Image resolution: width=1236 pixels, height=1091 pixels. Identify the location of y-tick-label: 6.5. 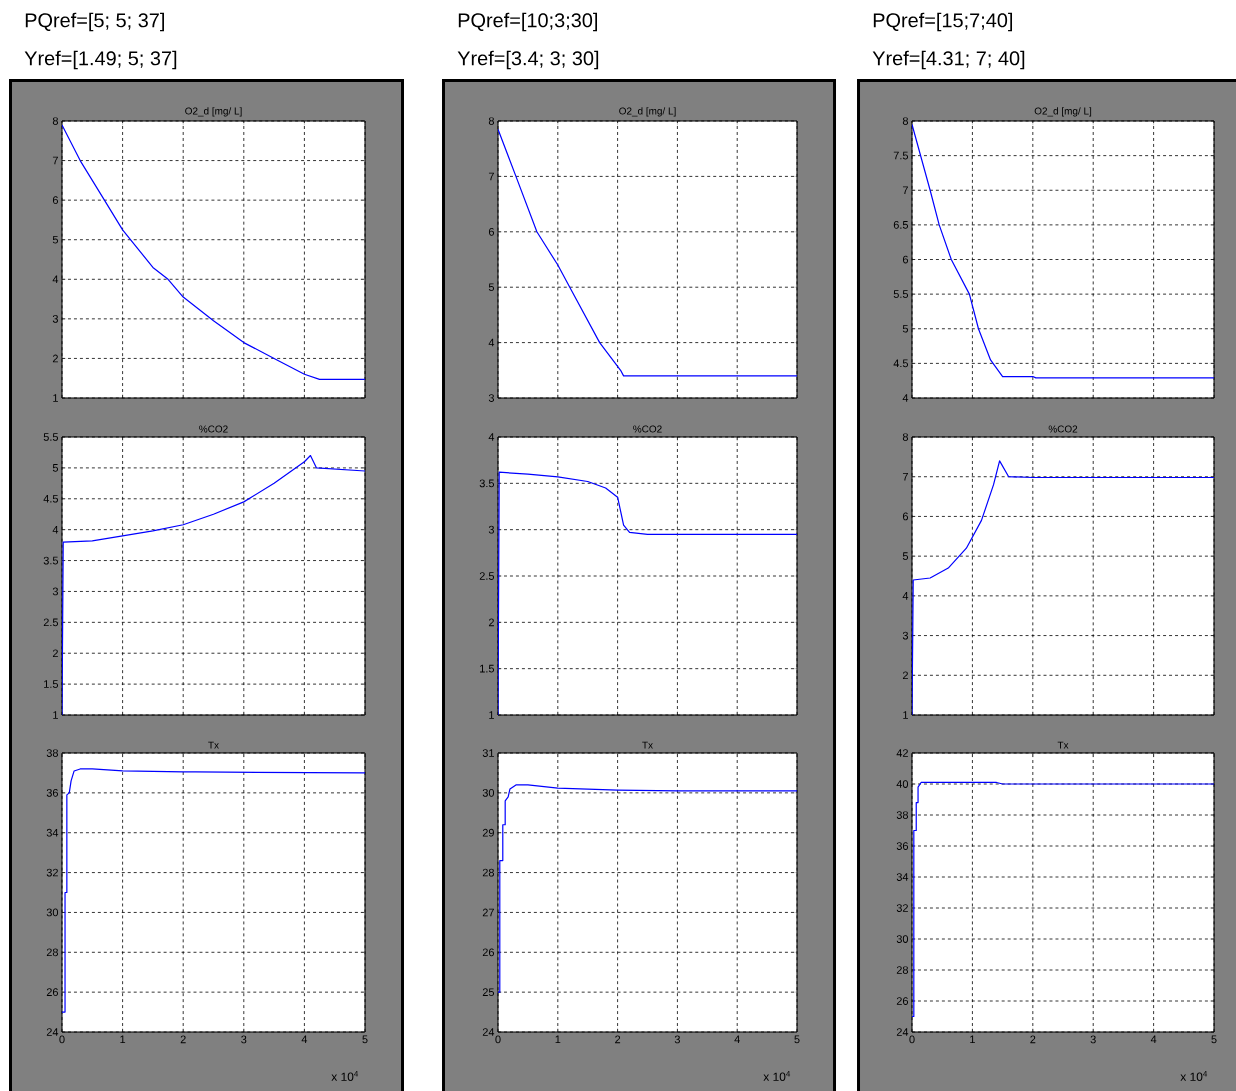
(901, 225).